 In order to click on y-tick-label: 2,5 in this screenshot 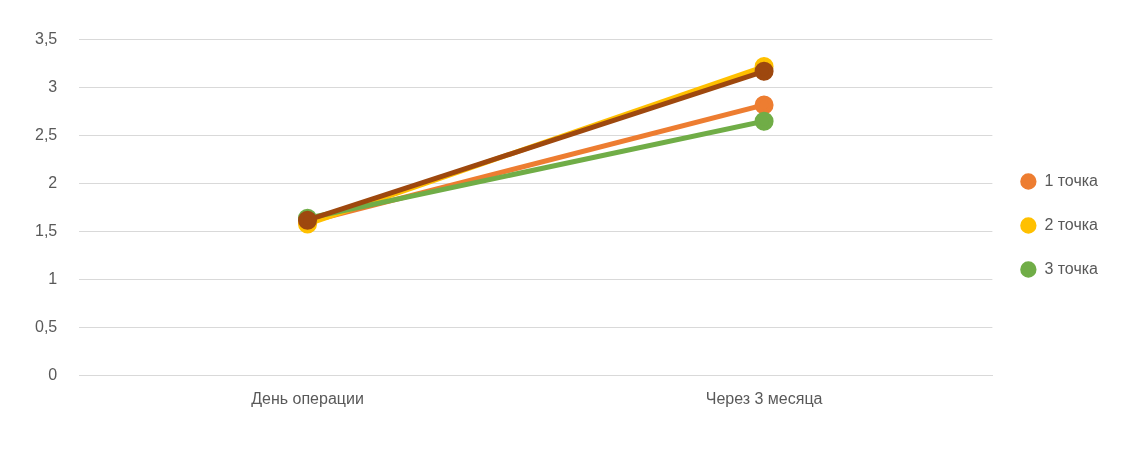, I will do `click(46, 135)`.